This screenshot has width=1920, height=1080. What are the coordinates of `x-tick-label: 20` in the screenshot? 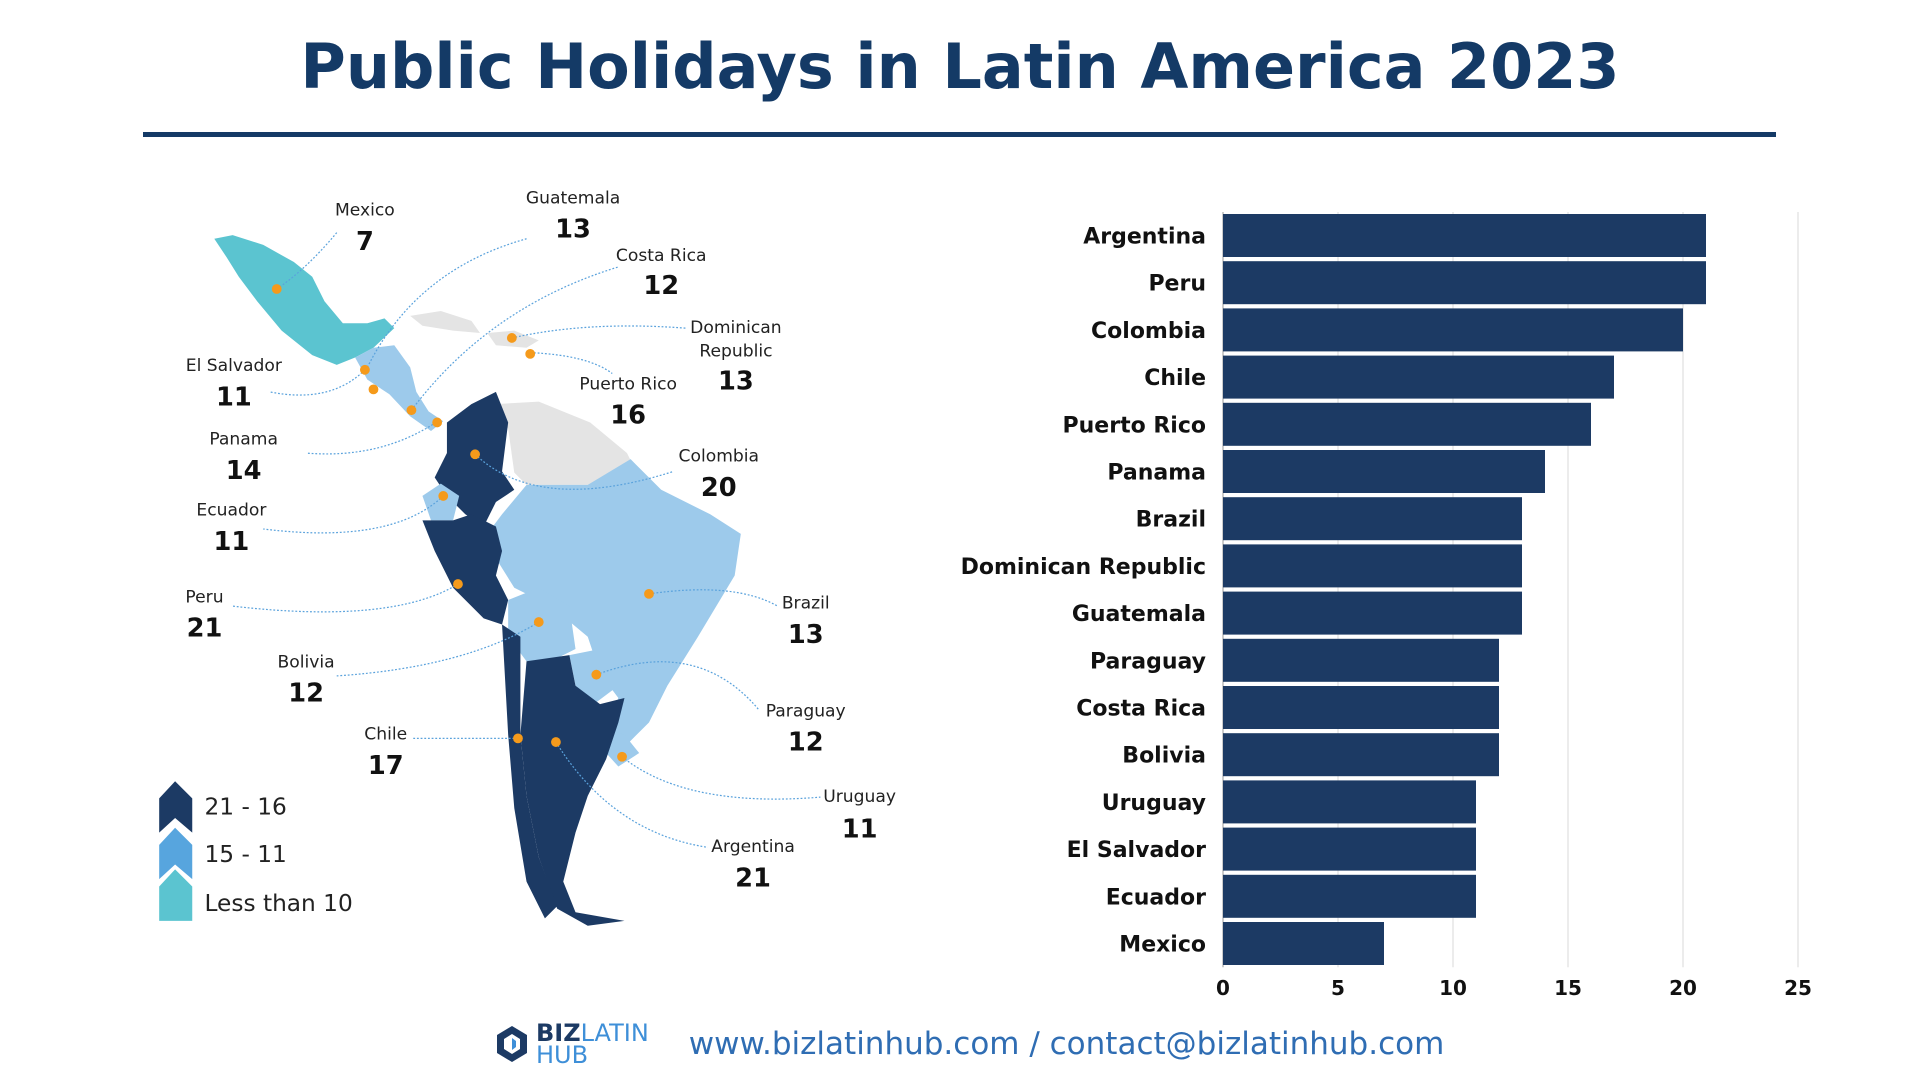 It's located at (1683, 988).